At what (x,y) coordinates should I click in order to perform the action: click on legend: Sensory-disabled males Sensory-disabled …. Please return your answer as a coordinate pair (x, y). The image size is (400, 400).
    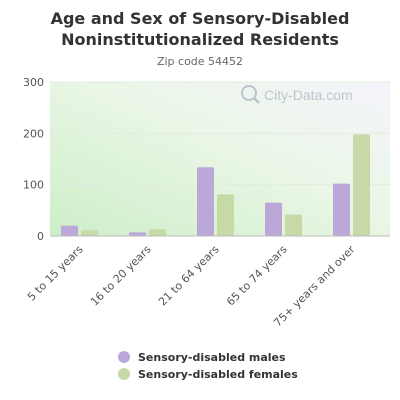
    Looking at the image, I should click on (208, 366).